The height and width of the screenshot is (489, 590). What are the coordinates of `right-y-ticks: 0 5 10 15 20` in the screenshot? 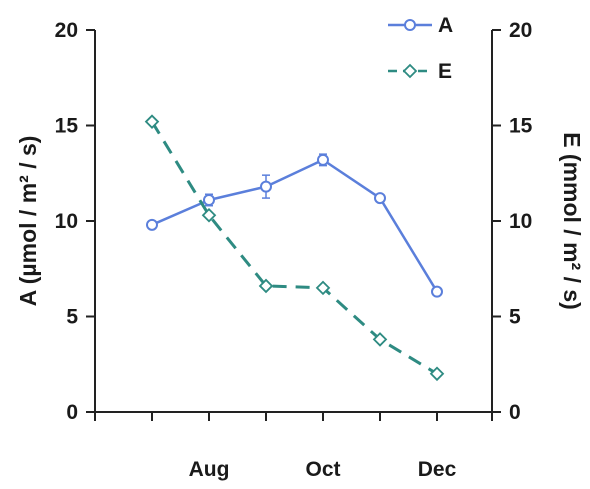 It's located at (512, 221).